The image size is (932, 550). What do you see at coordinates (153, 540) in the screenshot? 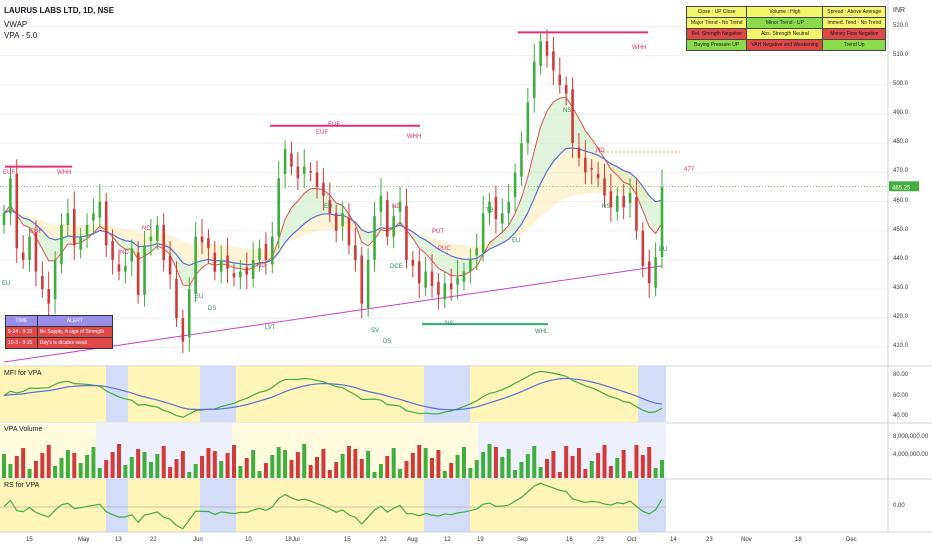
I see `x-tick-label: 22` at bounding box center [153, 540].